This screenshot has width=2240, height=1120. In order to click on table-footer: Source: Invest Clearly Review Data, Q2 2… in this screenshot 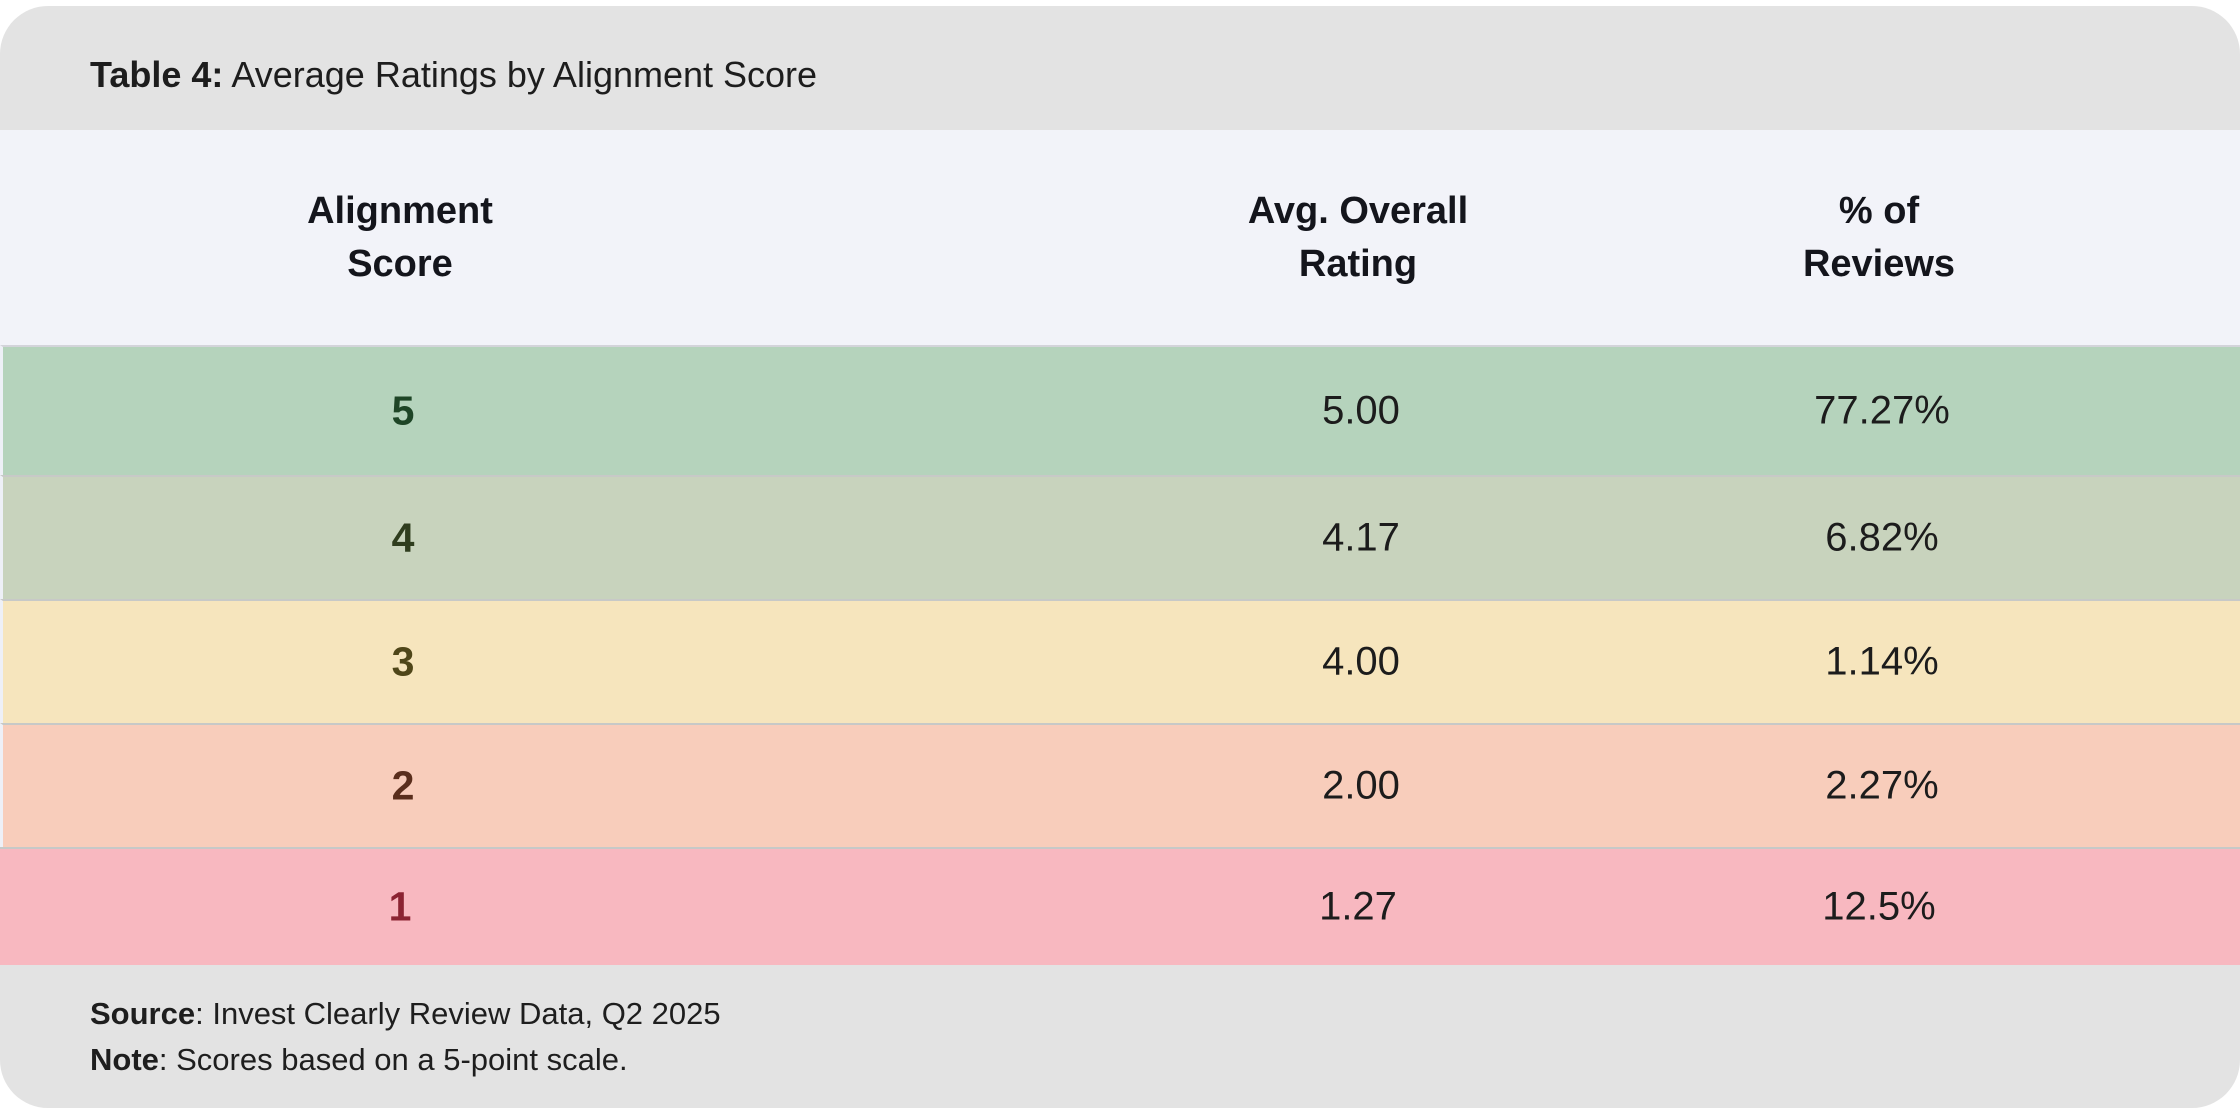, I will do `click(1120, 1036)`.